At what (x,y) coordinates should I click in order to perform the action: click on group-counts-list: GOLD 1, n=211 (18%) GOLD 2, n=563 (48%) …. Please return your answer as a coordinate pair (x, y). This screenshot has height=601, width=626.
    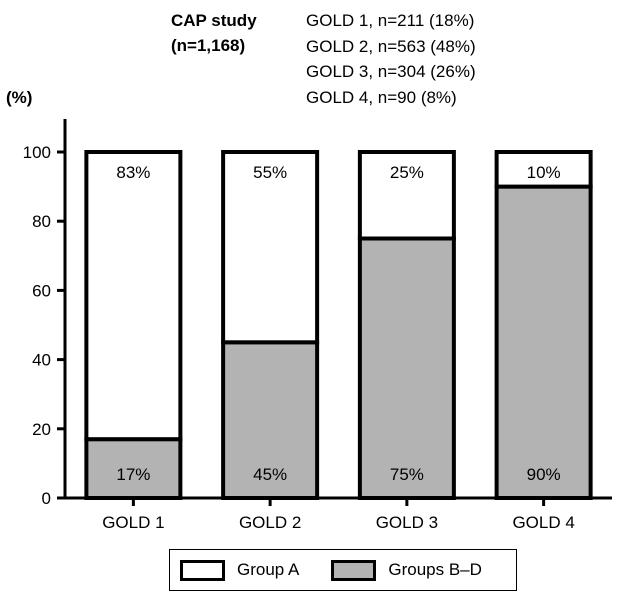
    Looking at the image, I should click on (391, 59).